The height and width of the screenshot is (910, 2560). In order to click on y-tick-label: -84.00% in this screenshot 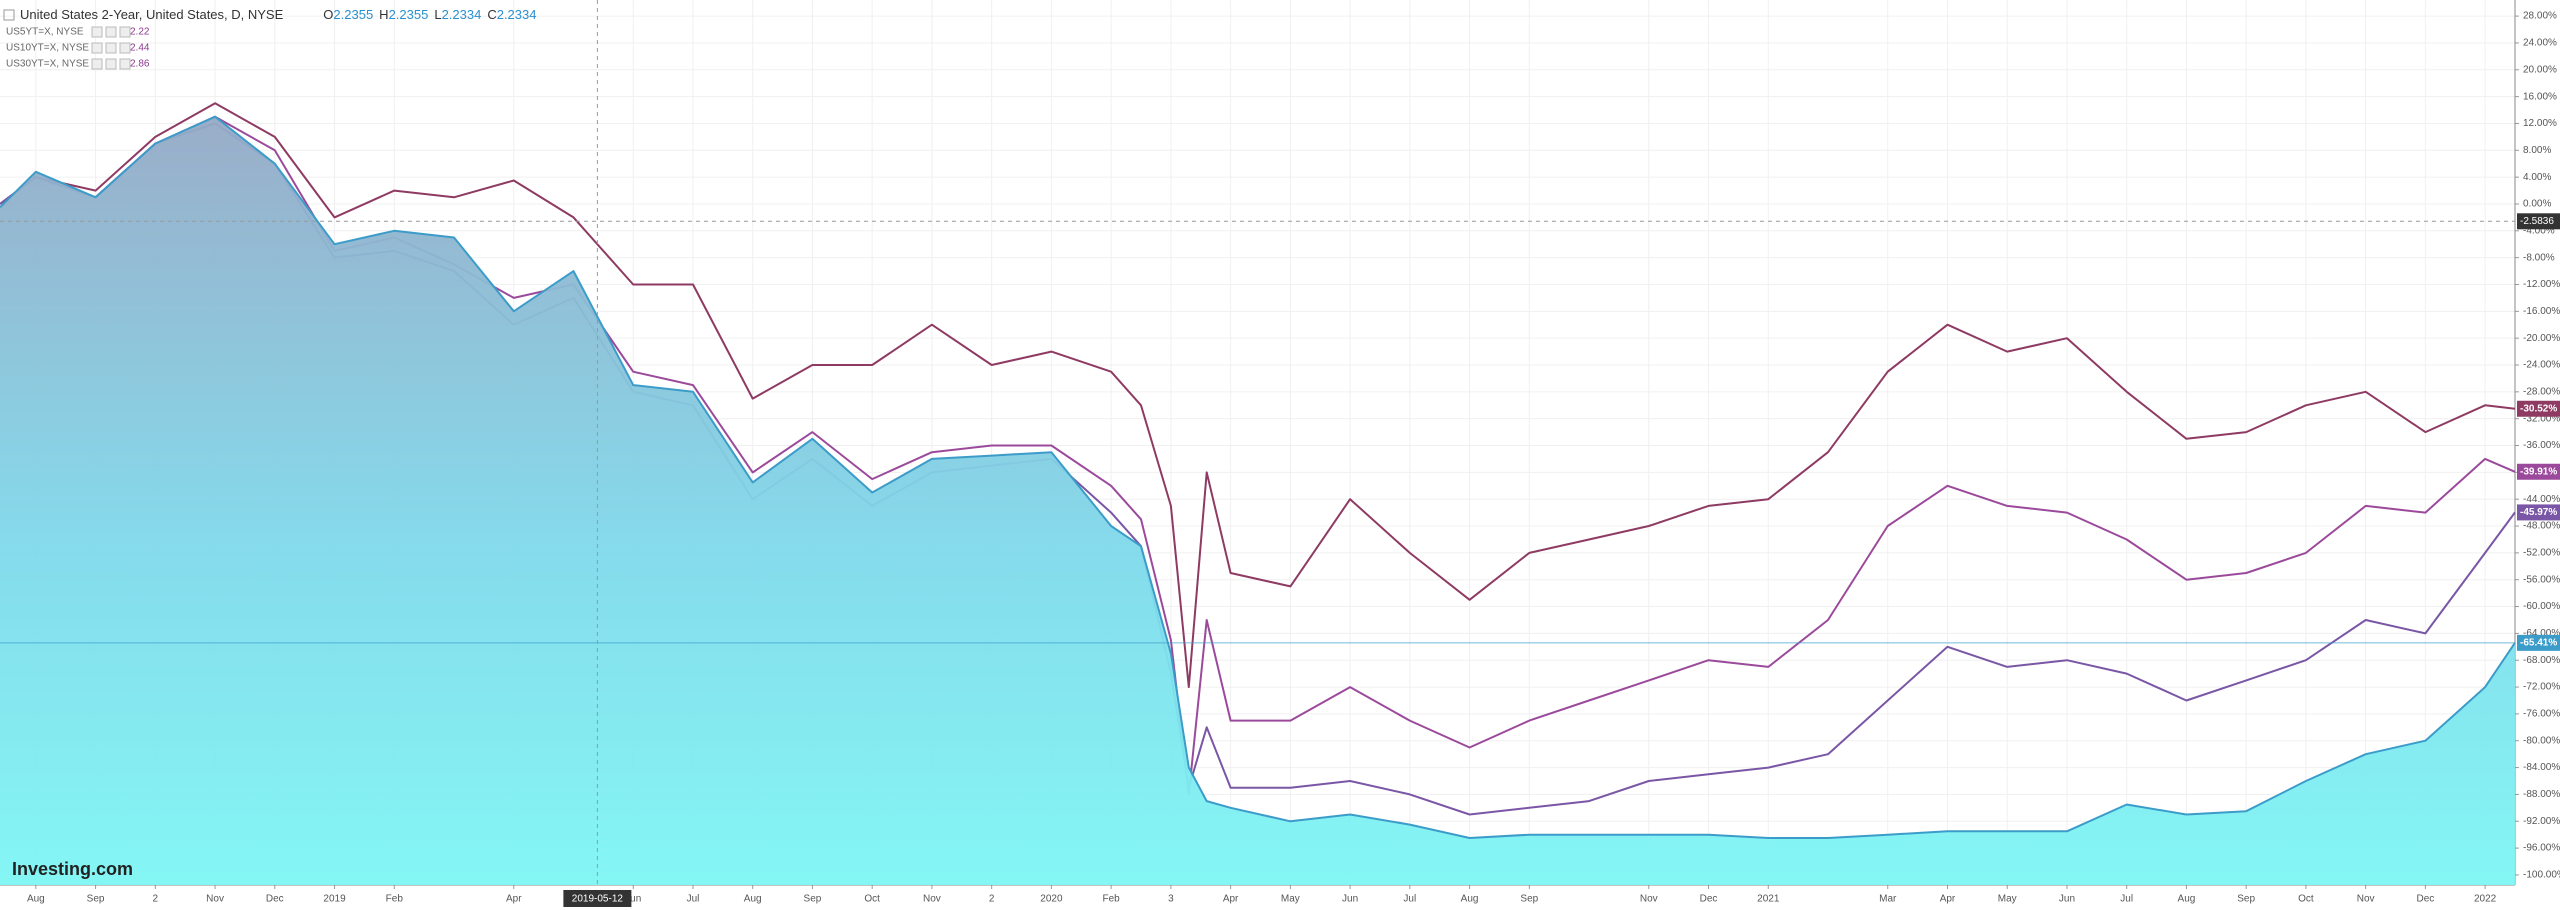, I will do `click(2541, 767)`.